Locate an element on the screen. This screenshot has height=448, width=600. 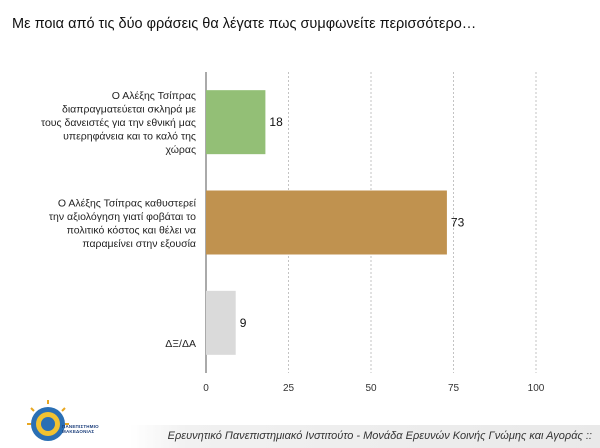
logo-line-1: ΠΑΝΕΠΙΣΤΗΜΙΟ is located at coordinates (80, 426).